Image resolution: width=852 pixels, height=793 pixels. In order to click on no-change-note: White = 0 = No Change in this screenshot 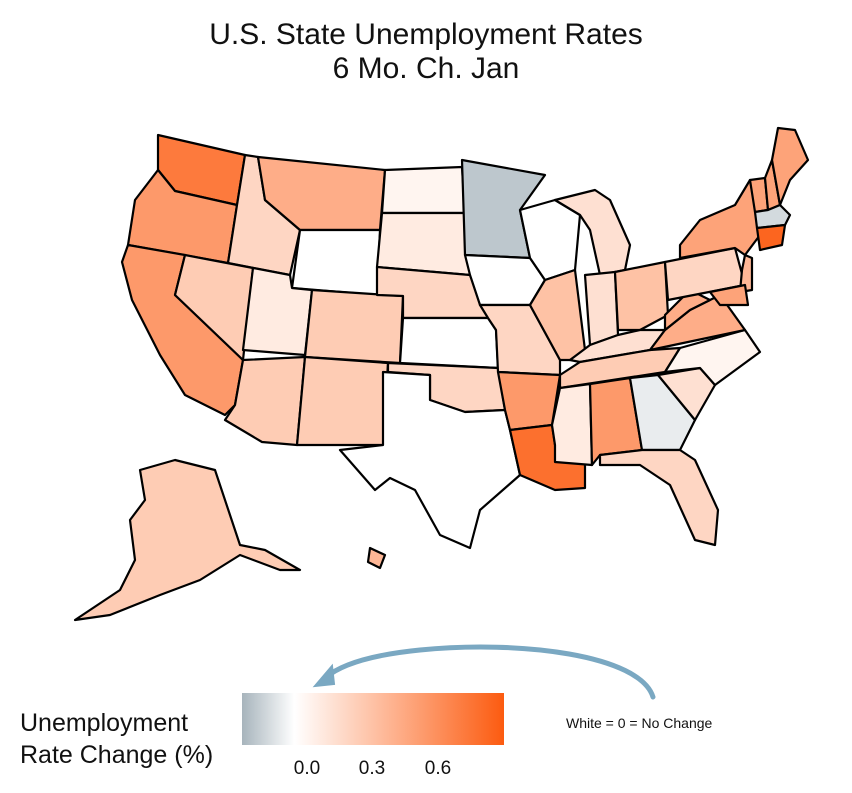, I will do `click(639, 723)`.